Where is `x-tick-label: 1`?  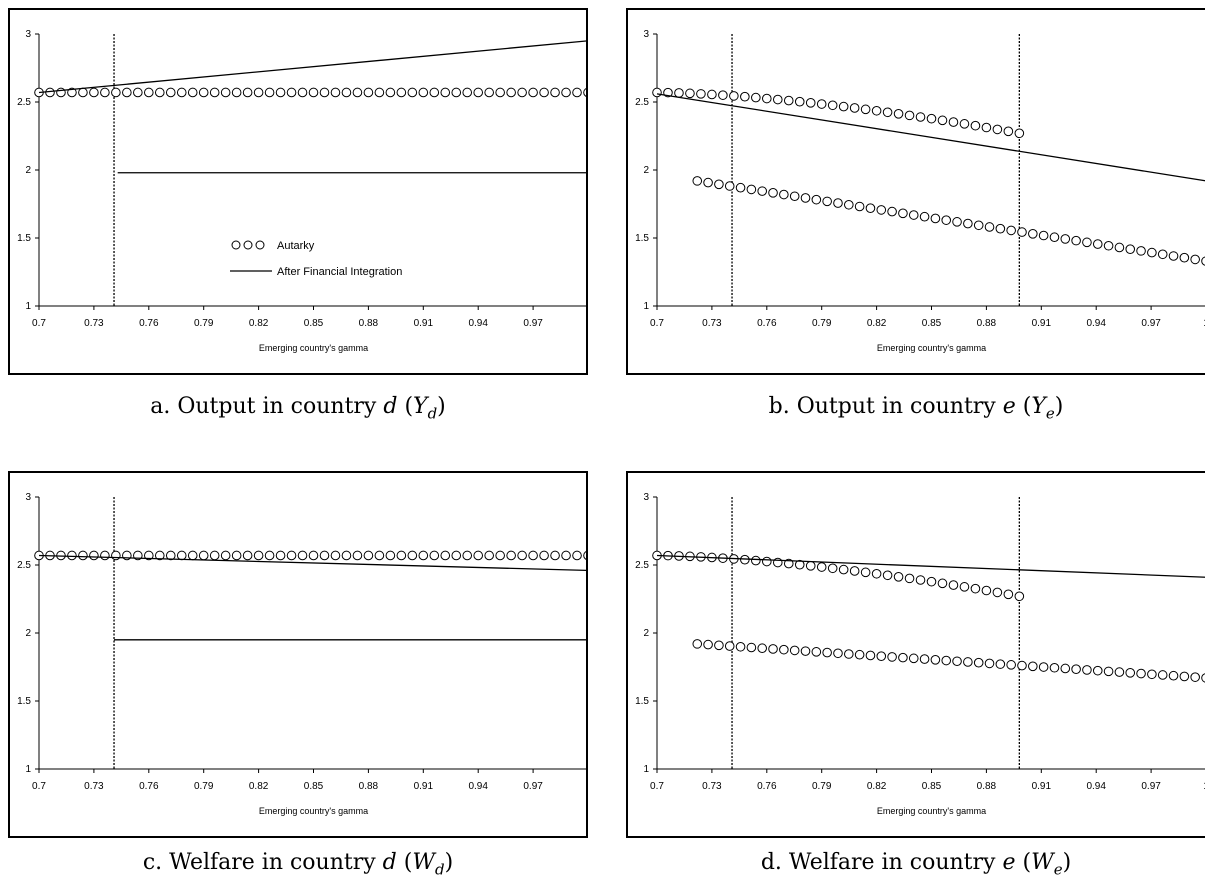
x-tick-label: 1 is located at coordinates (1204, 786).